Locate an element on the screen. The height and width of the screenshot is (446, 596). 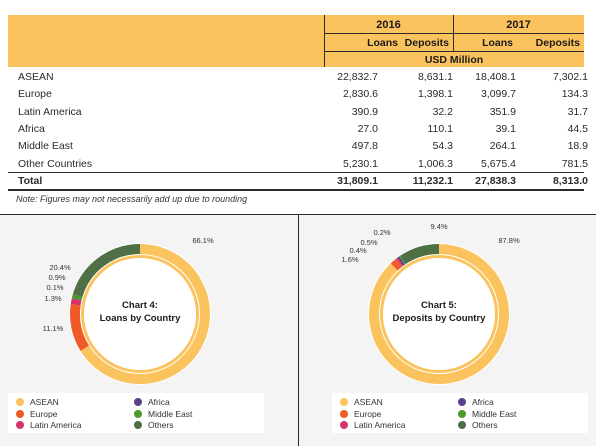
cell-value: 1,006.3 is located at coordinates (435, 163).